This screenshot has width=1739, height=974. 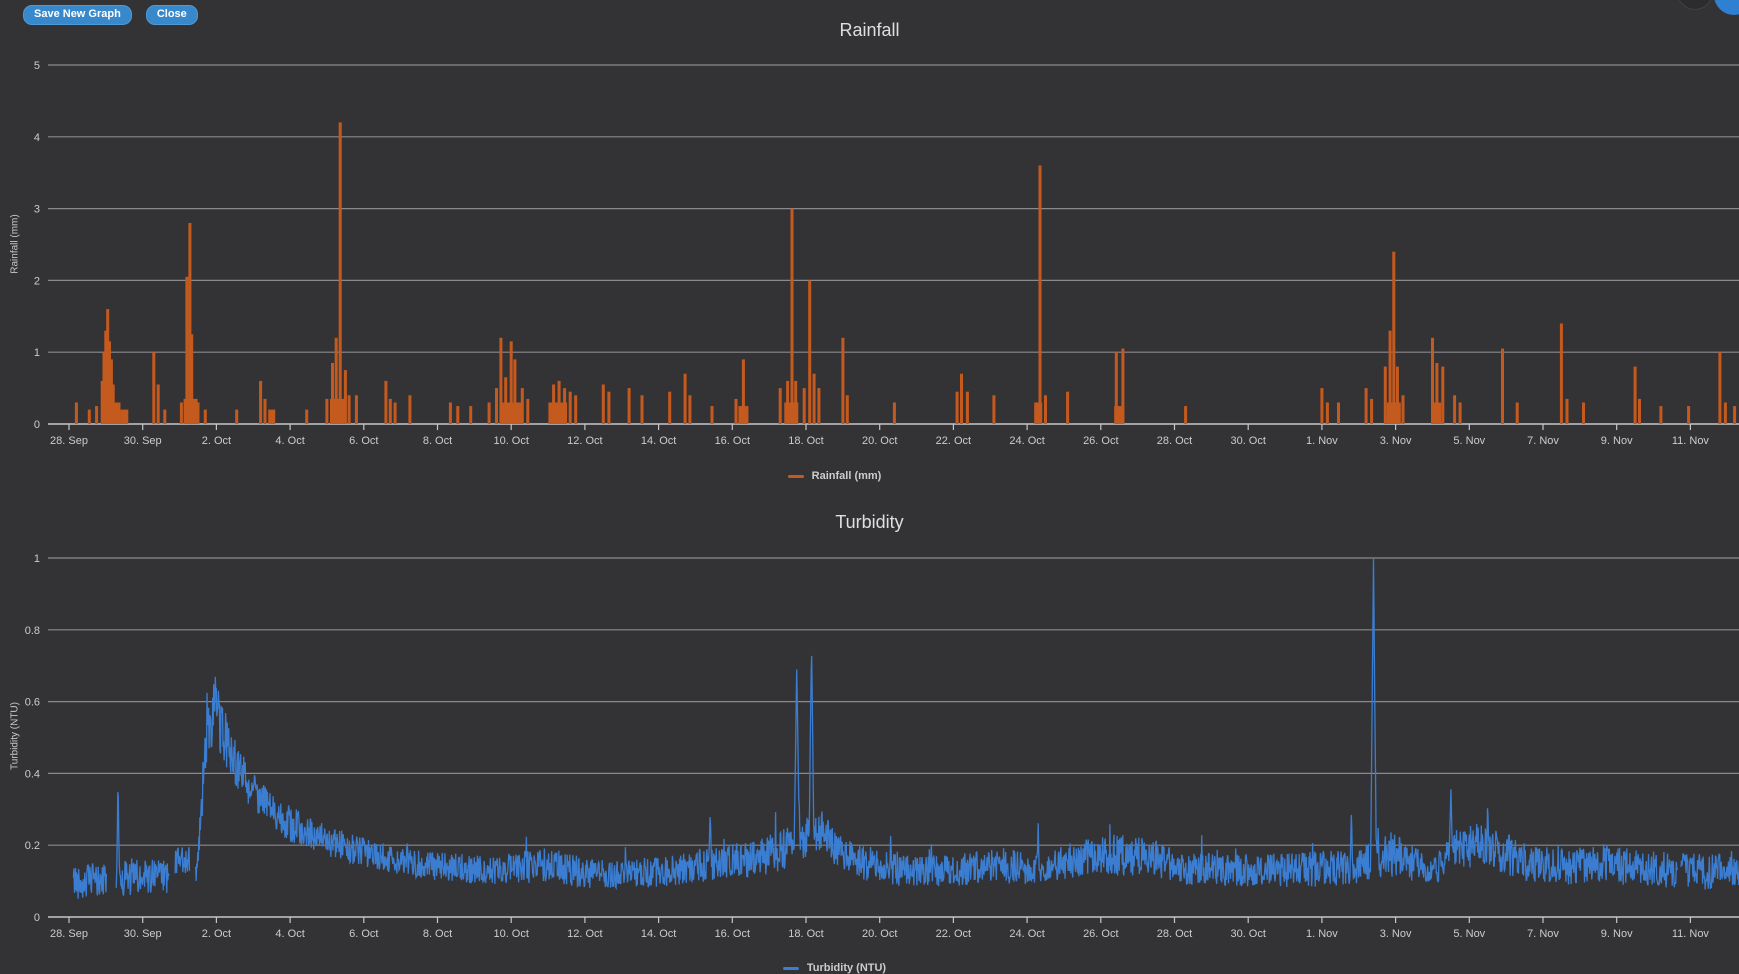 What do you see at coordinates (846, 968) in the screenshot?
I see `turbidity-legend-label: Turbidity (NTU)` at bounding box center [846, 968].